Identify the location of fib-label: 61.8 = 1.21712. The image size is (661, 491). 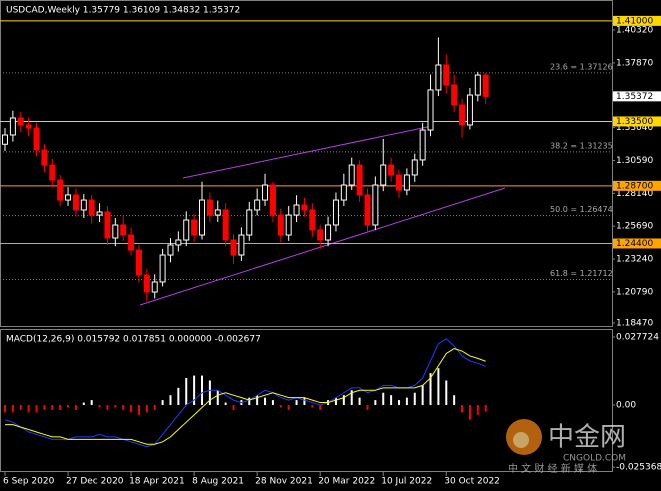
(581, 273).